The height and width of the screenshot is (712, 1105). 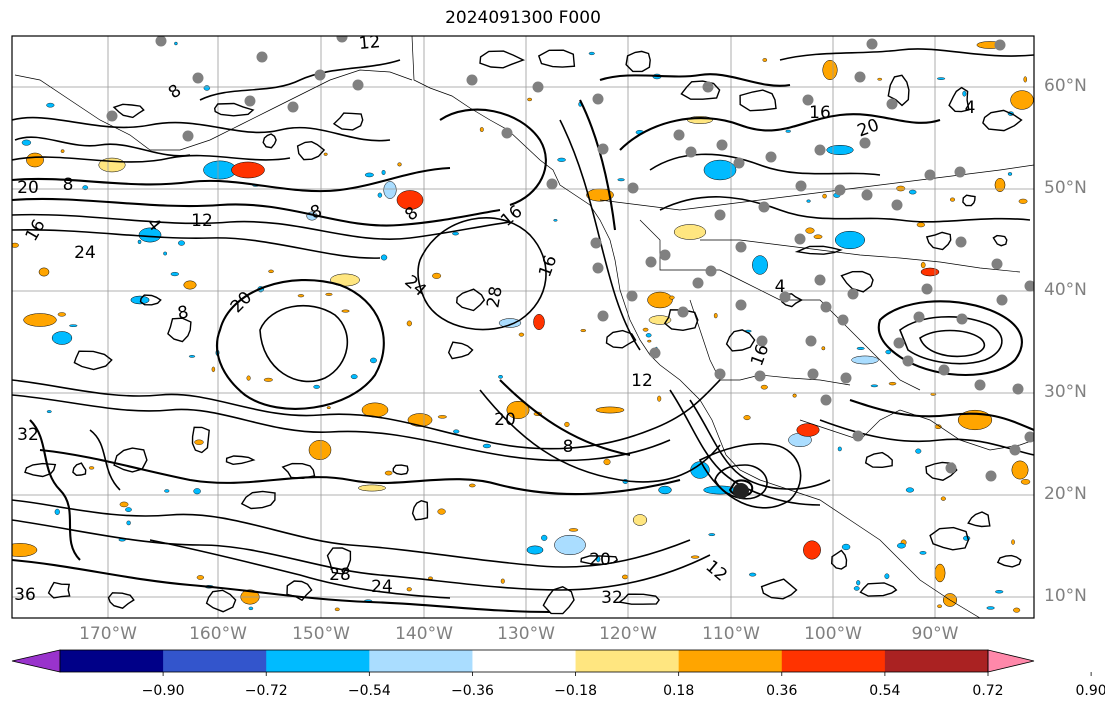 I want to click on colorbar-tick-label: 0.90, so click(x=1090, y=691).